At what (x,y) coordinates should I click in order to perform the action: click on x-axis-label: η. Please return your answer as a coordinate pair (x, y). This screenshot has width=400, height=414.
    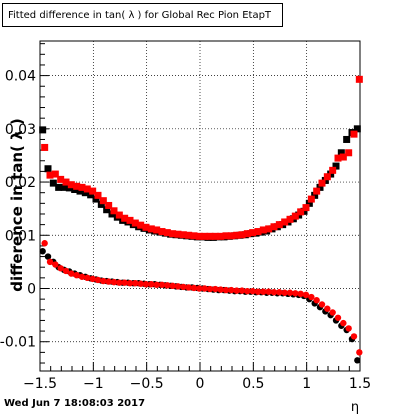
    Looking at the image, I should click on (355, 407).